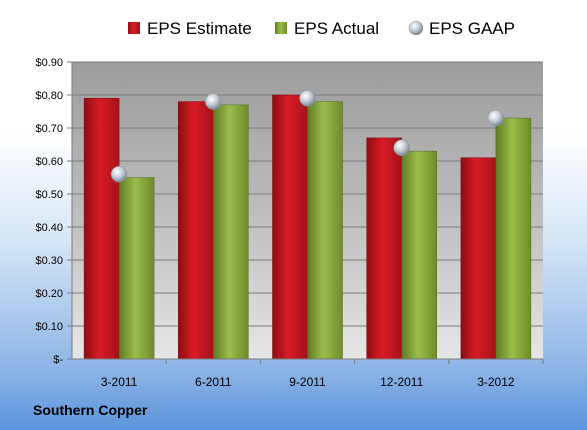 The height and width of the screenshot is (430, 587). Describe the element at coordinates (49, 195) in the screenshot. I see `y-tick-label: $0.50` at that location.